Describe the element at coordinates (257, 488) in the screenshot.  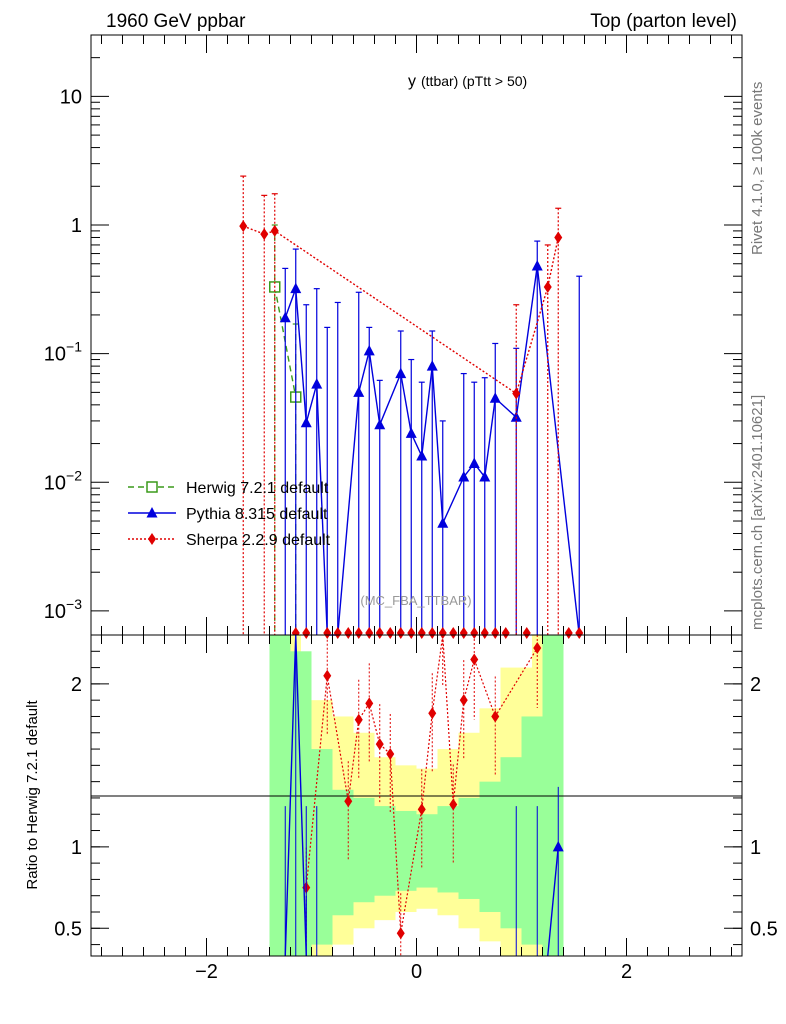
I see `legend-label-herwig: Herwig 7.2.1 default` at that location.